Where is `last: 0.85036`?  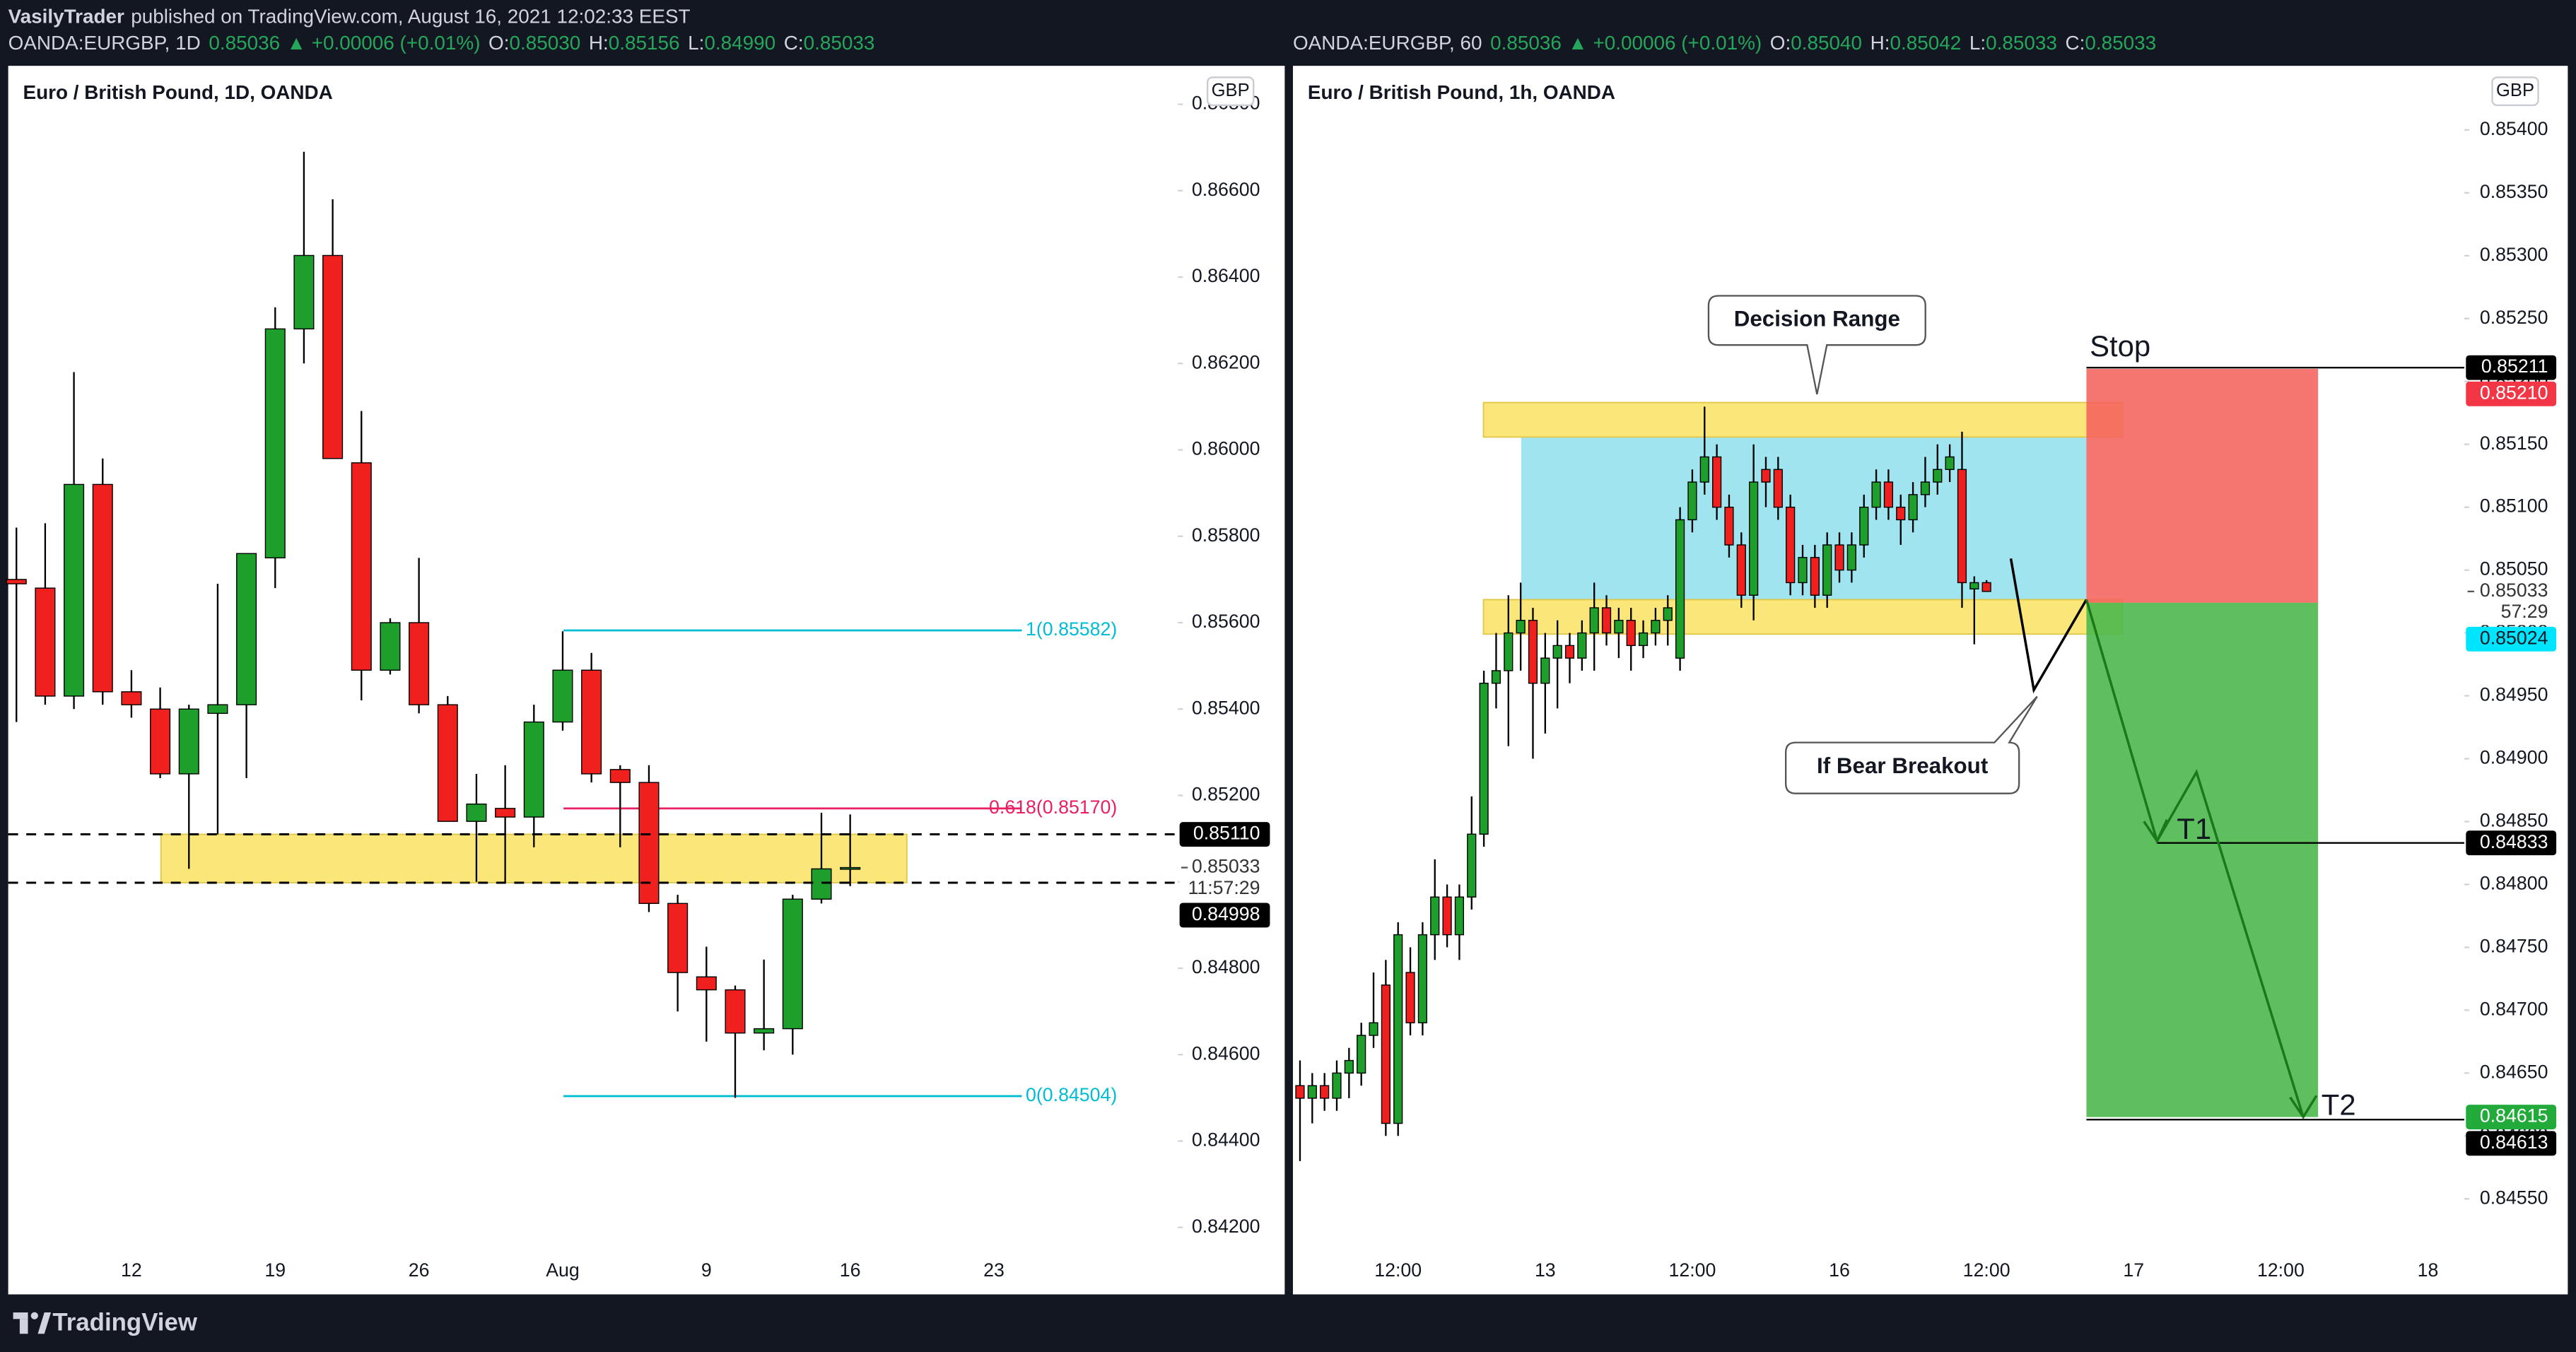 last: 0.85036 is located at coordinates (244, 43).